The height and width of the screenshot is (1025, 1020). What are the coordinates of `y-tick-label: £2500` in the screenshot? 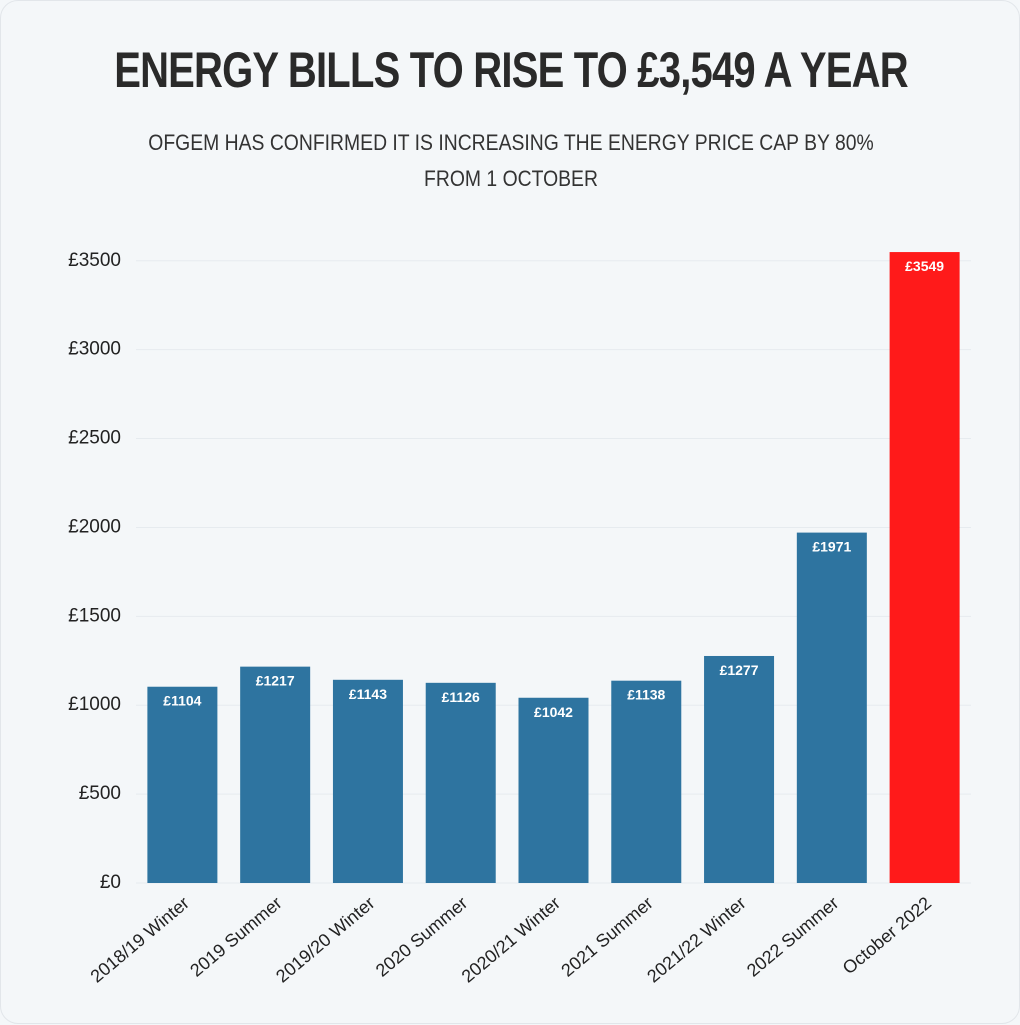 It's located at (94, 438).